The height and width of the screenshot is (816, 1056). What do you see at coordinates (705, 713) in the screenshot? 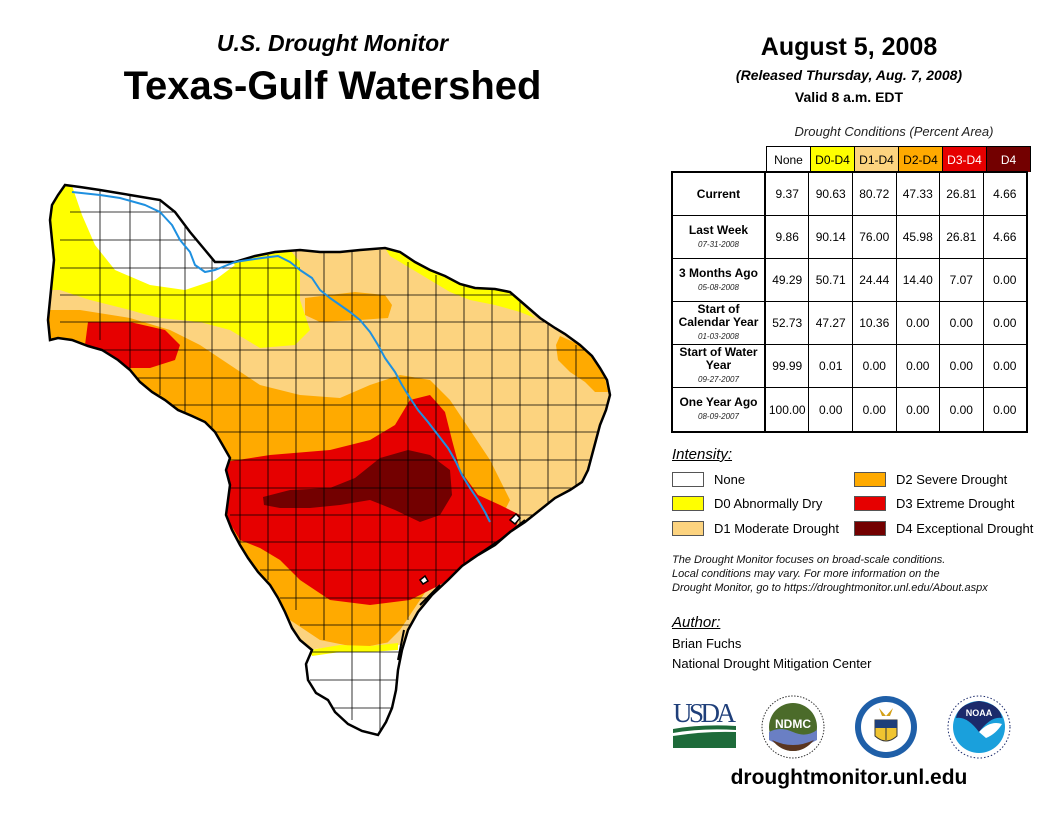
I see `usda-logo-text: USDA` at bounding box center [705, 713].